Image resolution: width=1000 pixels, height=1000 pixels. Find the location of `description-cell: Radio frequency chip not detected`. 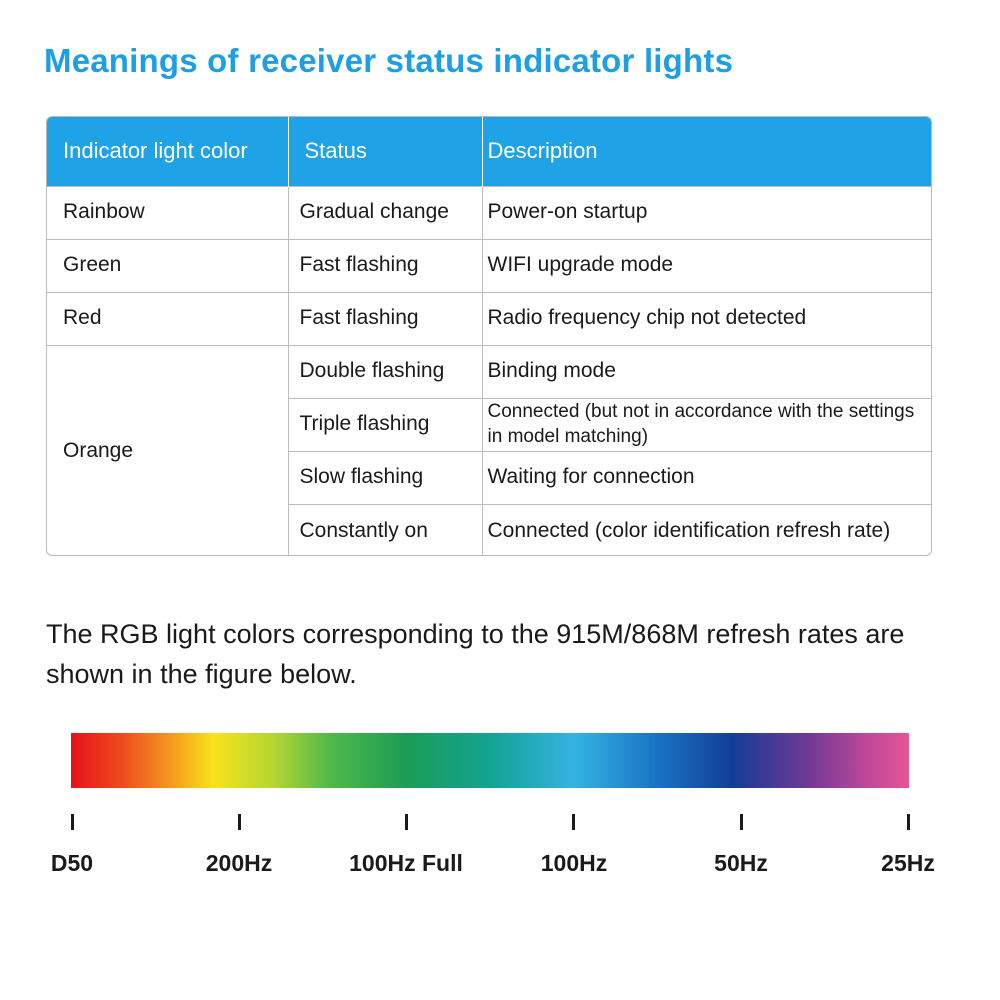

description-cell: Radio frequency chip not detected is located at coordinates (706, 318).